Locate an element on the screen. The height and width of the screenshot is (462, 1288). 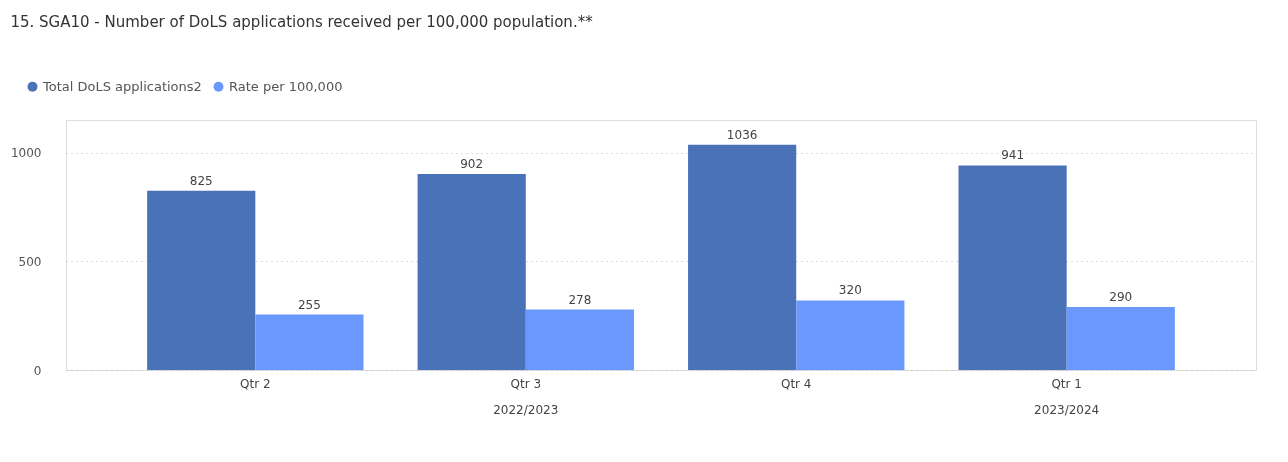
text: 2023/2024 is located at coordinates (1067, 410).